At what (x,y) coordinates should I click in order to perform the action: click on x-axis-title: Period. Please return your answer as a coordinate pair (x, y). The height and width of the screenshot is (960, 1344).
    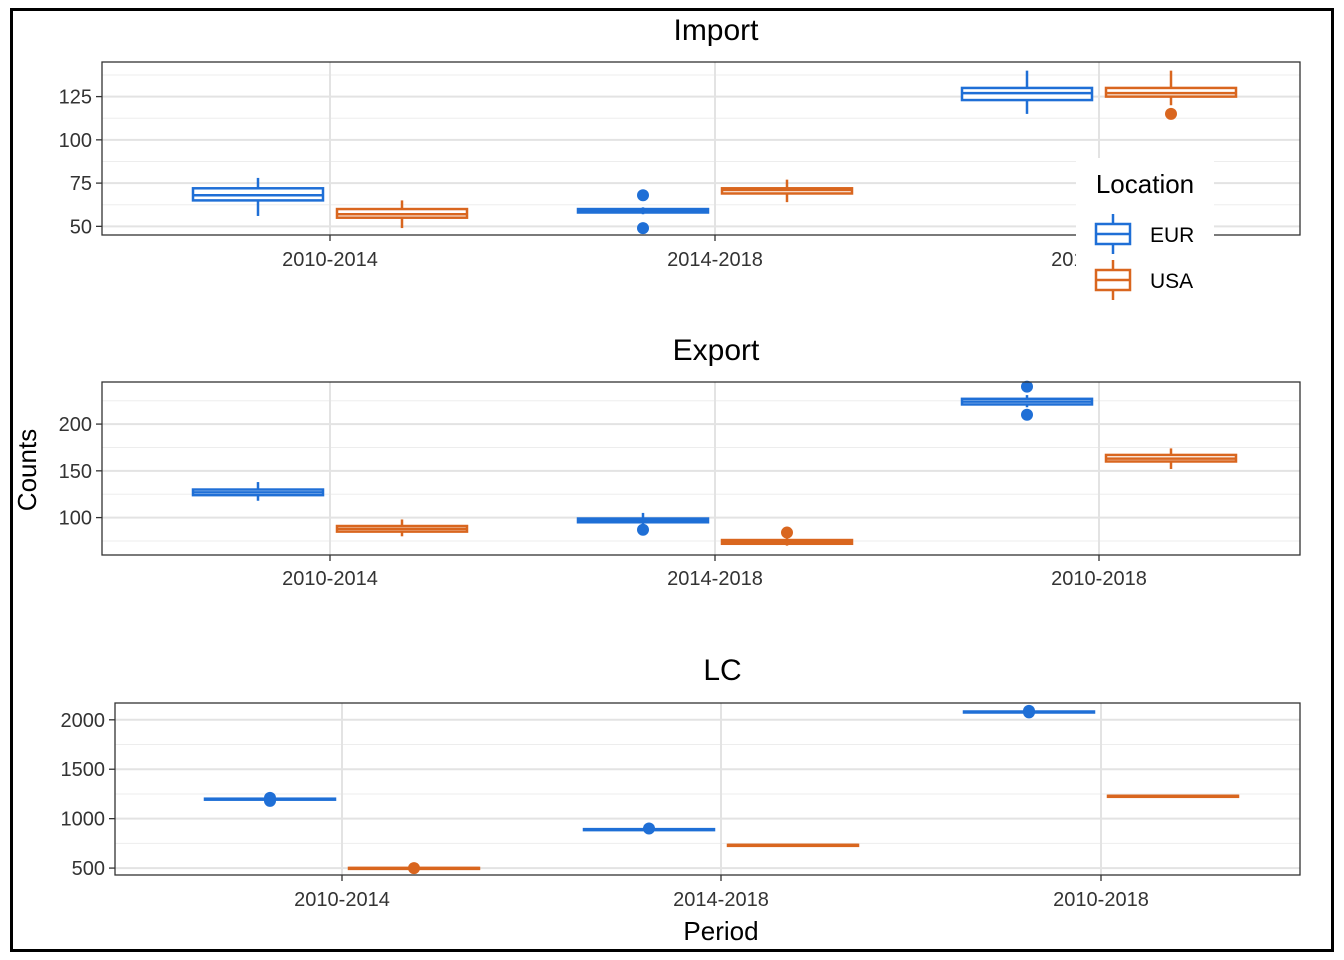
    Looking at the image, I should click on (720, 931).